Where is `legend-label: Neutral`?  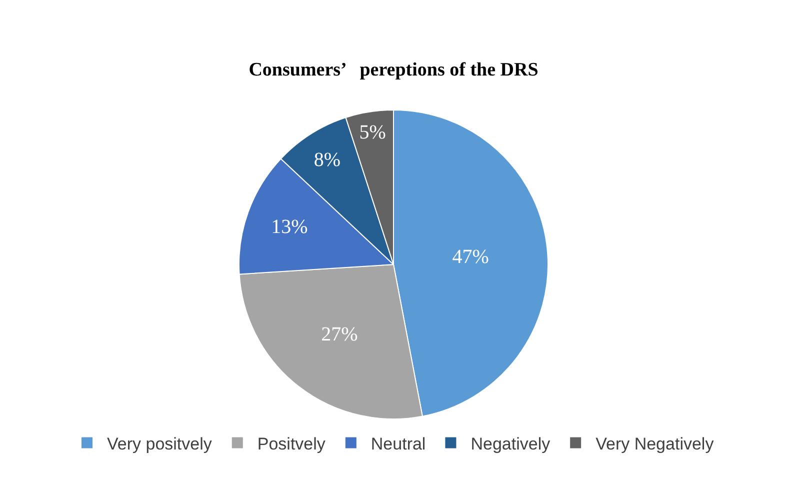
legend-label: Neutral is located at coordinates (398, 444).